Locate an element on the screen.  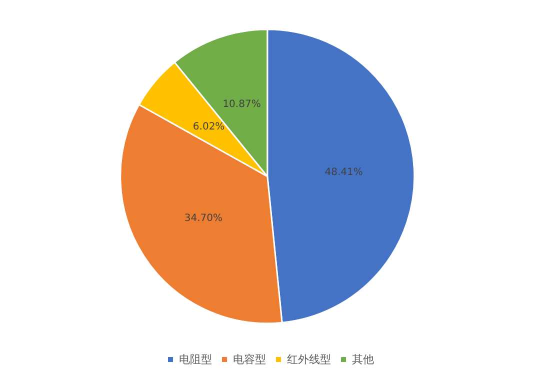
data-label: 34.70% is located at coordinates (203, 218).